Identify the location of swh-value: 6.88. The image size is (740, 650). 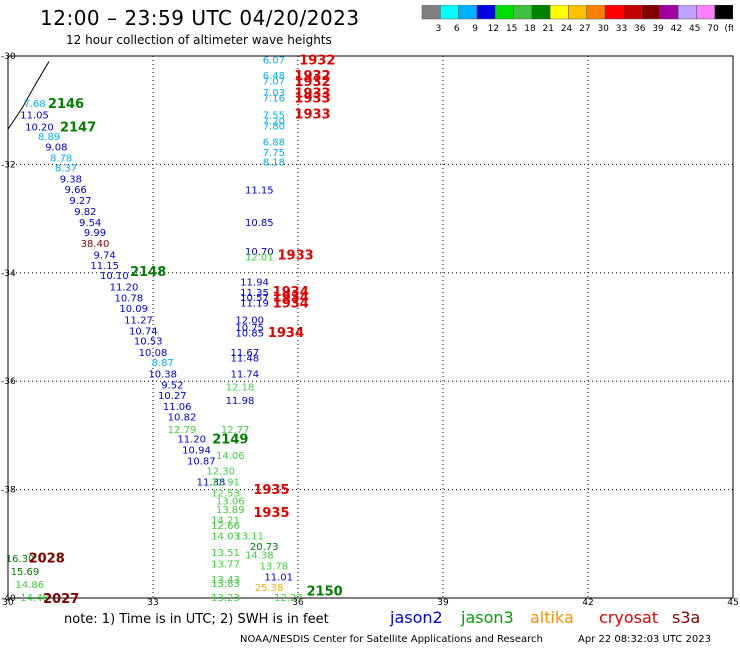
(274, 143).